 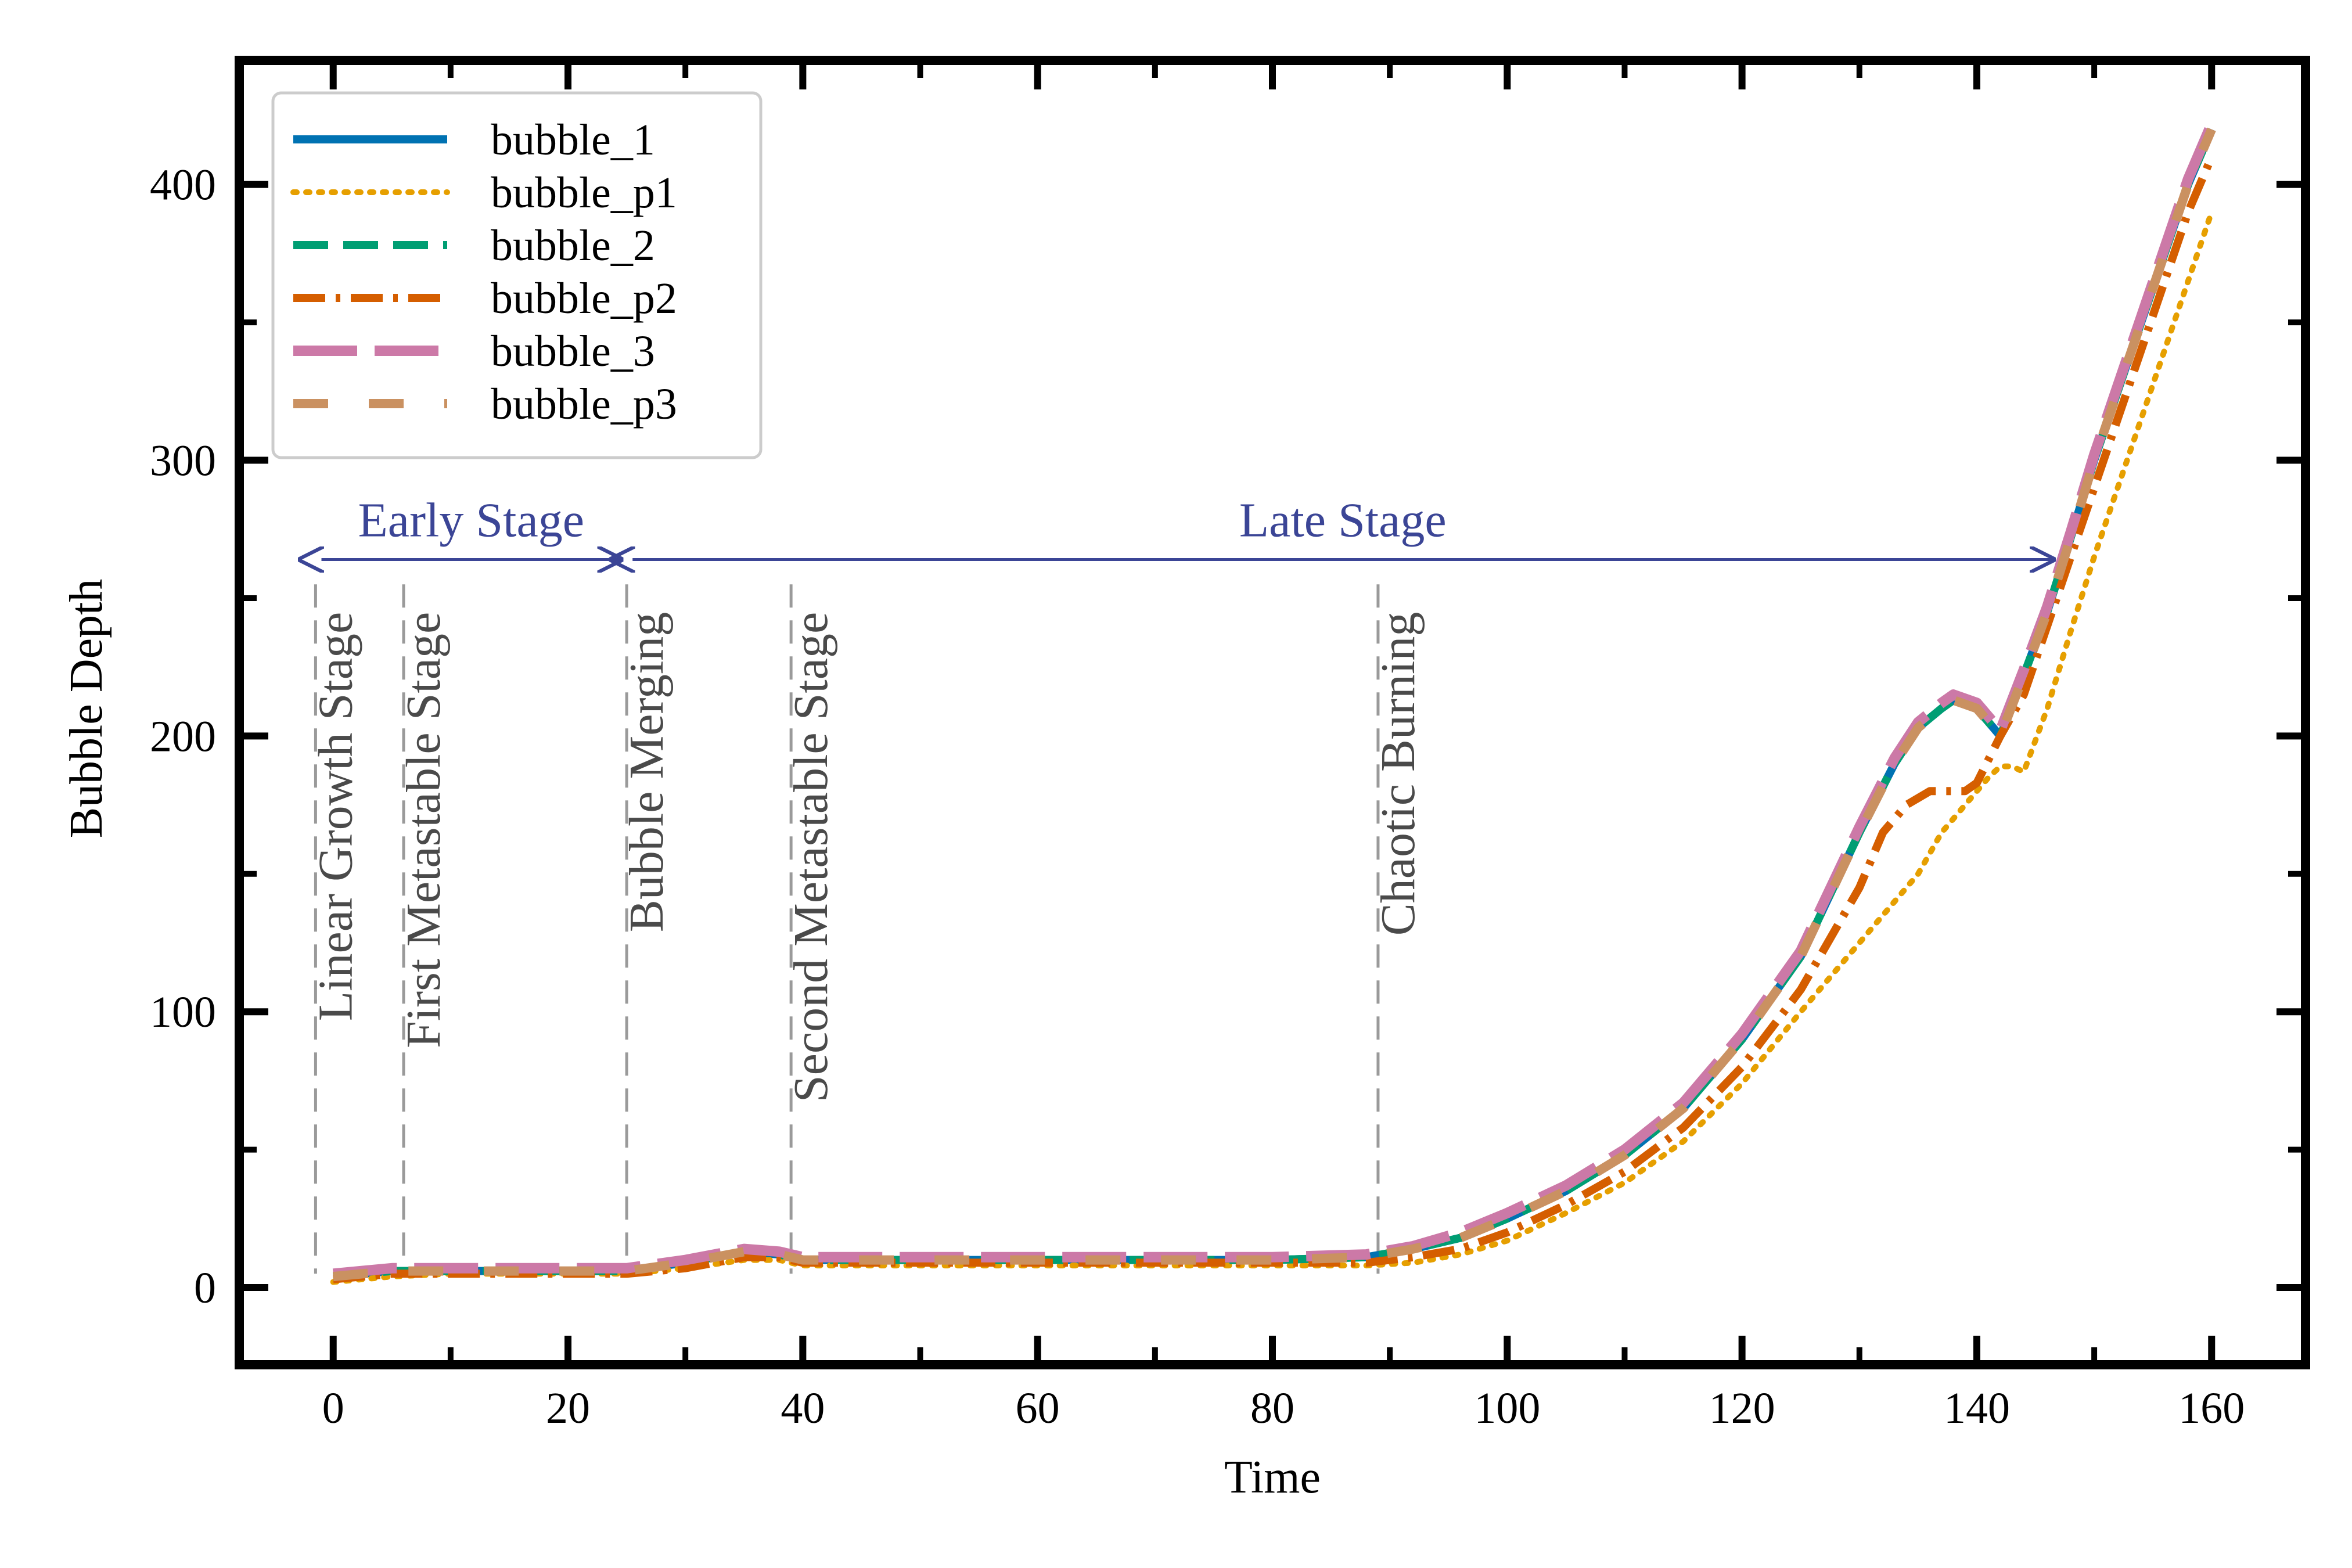 What do you see at coordinates (1742, 1408) in the screenshot?
I see `x-tick-label: 120` at bounding box center [1742, 1408].